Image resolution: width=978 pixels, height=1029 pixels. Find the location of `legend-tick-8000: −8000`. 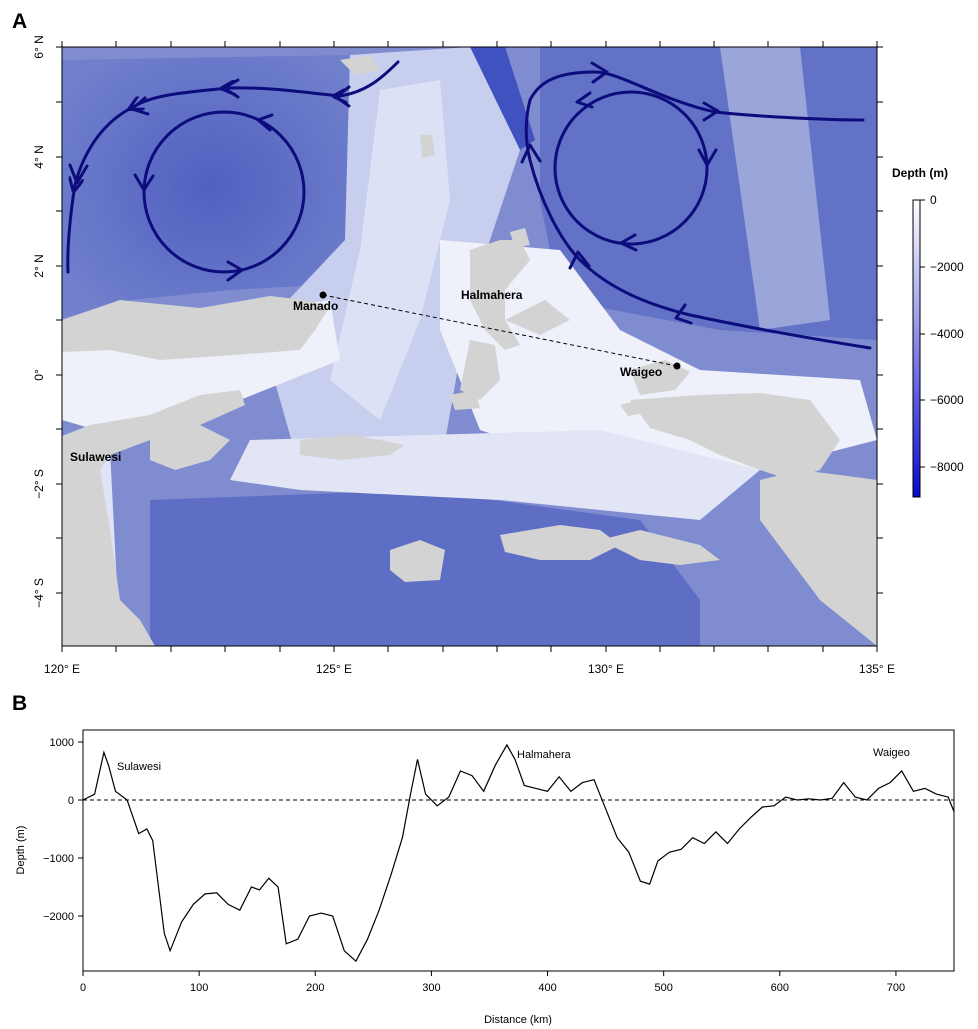

legend-tick-8000: −8000 is located at coordinates (947, 467).